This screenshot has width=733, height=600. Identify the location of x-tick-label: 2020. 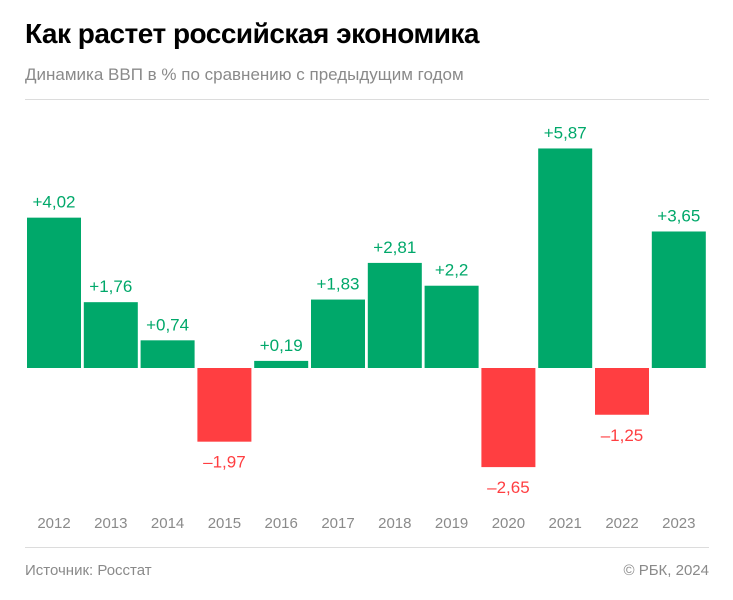
(508, 523).